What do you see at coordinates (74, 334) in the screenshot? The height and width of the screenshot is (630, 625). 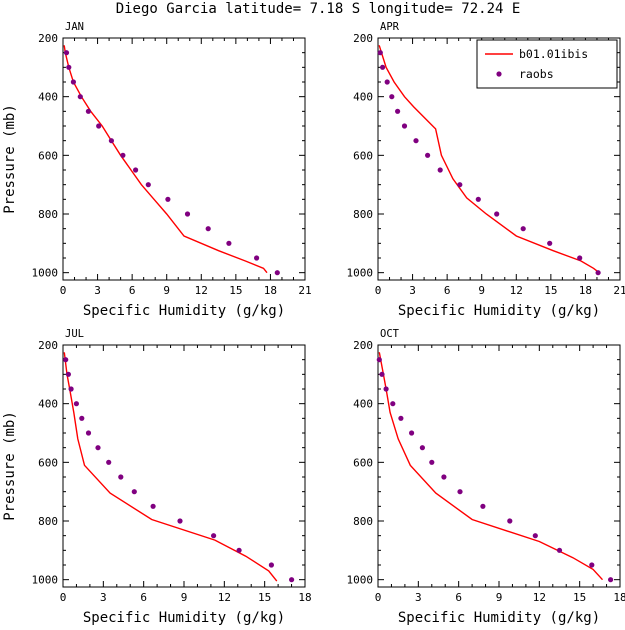 I see `panel-label: JUL` at bounding box center [74, 334].